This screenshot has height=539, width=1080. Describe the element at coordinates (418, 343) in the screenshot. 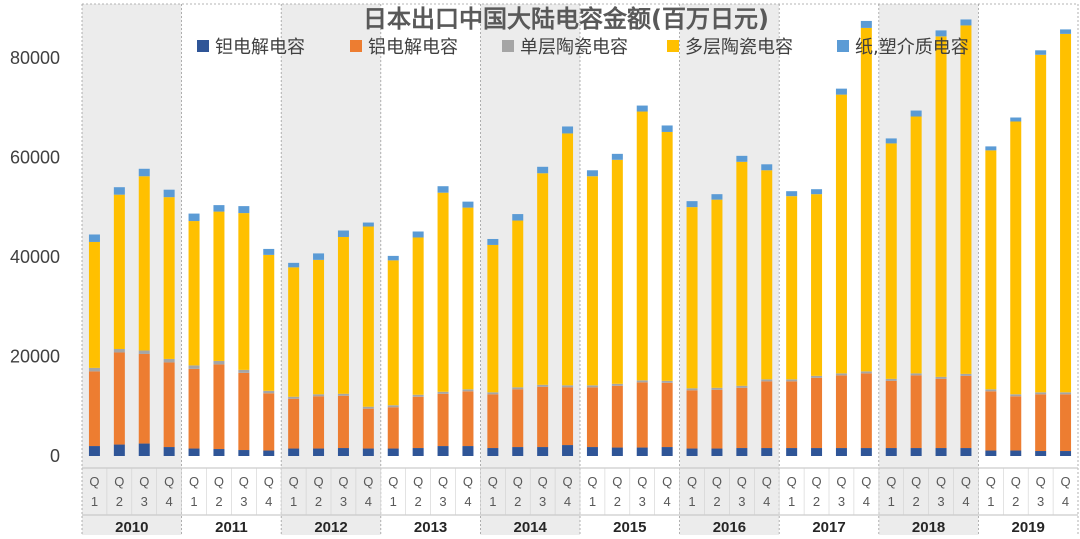

I see `bar-stack-2013Q2` at that location.